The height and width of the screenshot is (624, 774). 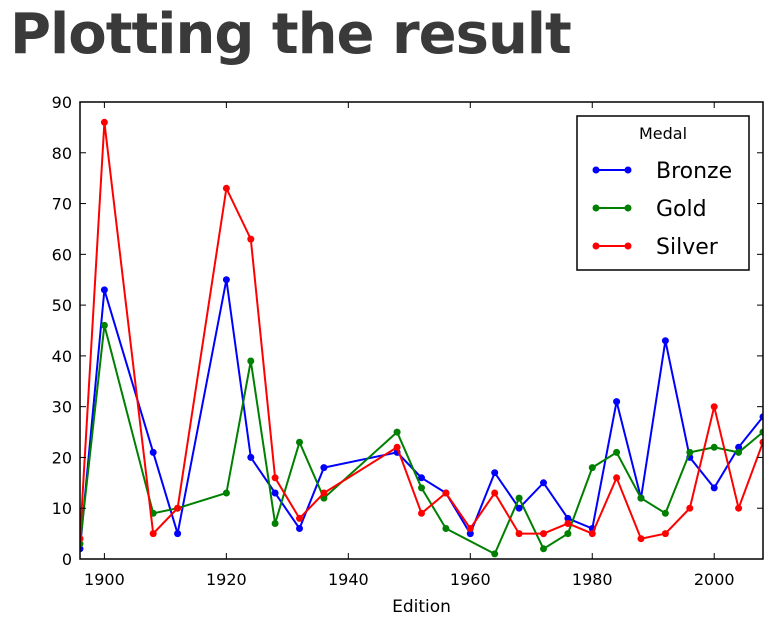 I want to click on legend-box, so click(x=663, y=193).